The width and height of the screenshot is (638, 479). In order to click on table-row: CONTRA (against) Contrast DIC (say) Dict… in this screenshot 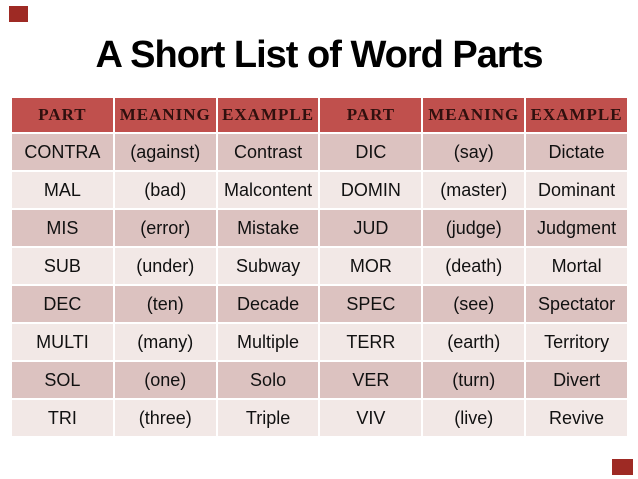, I will do `click(319, 152)`.